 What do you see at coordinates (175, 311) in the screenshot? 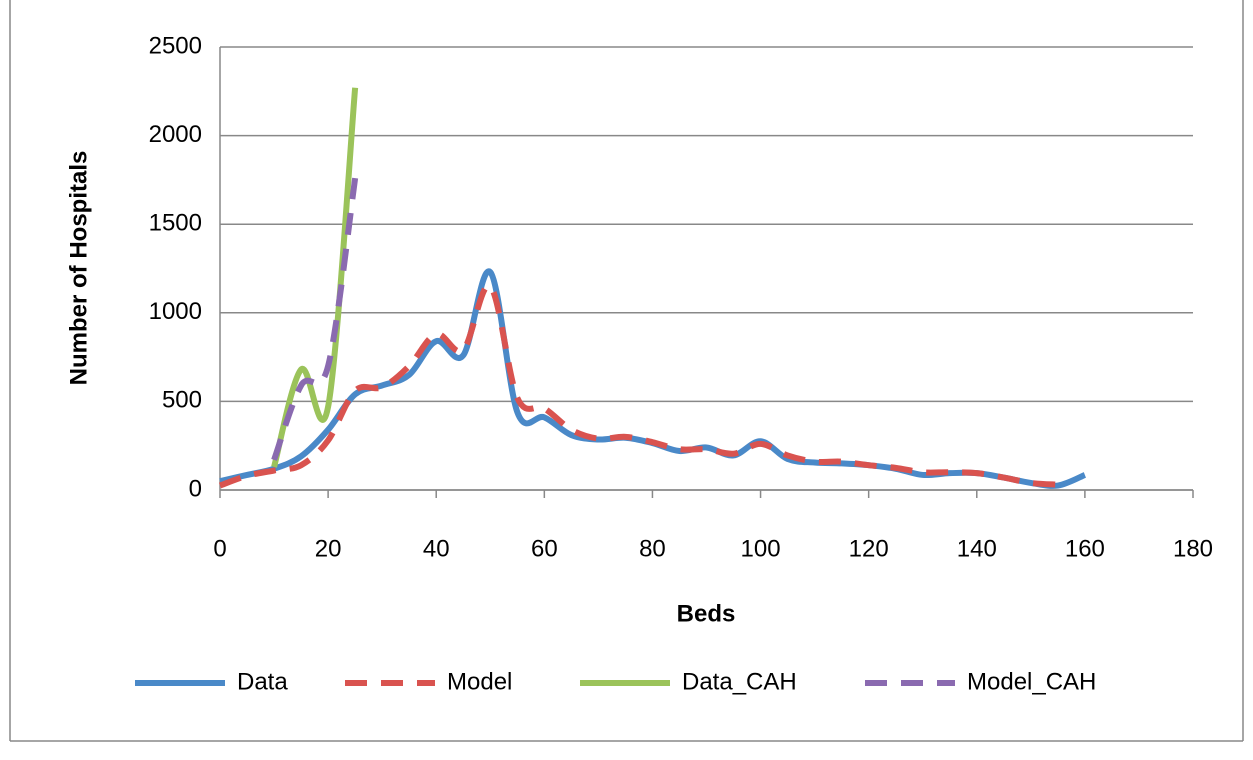
I see `y-tick-label: 1000` at bounding box center [175, 311].